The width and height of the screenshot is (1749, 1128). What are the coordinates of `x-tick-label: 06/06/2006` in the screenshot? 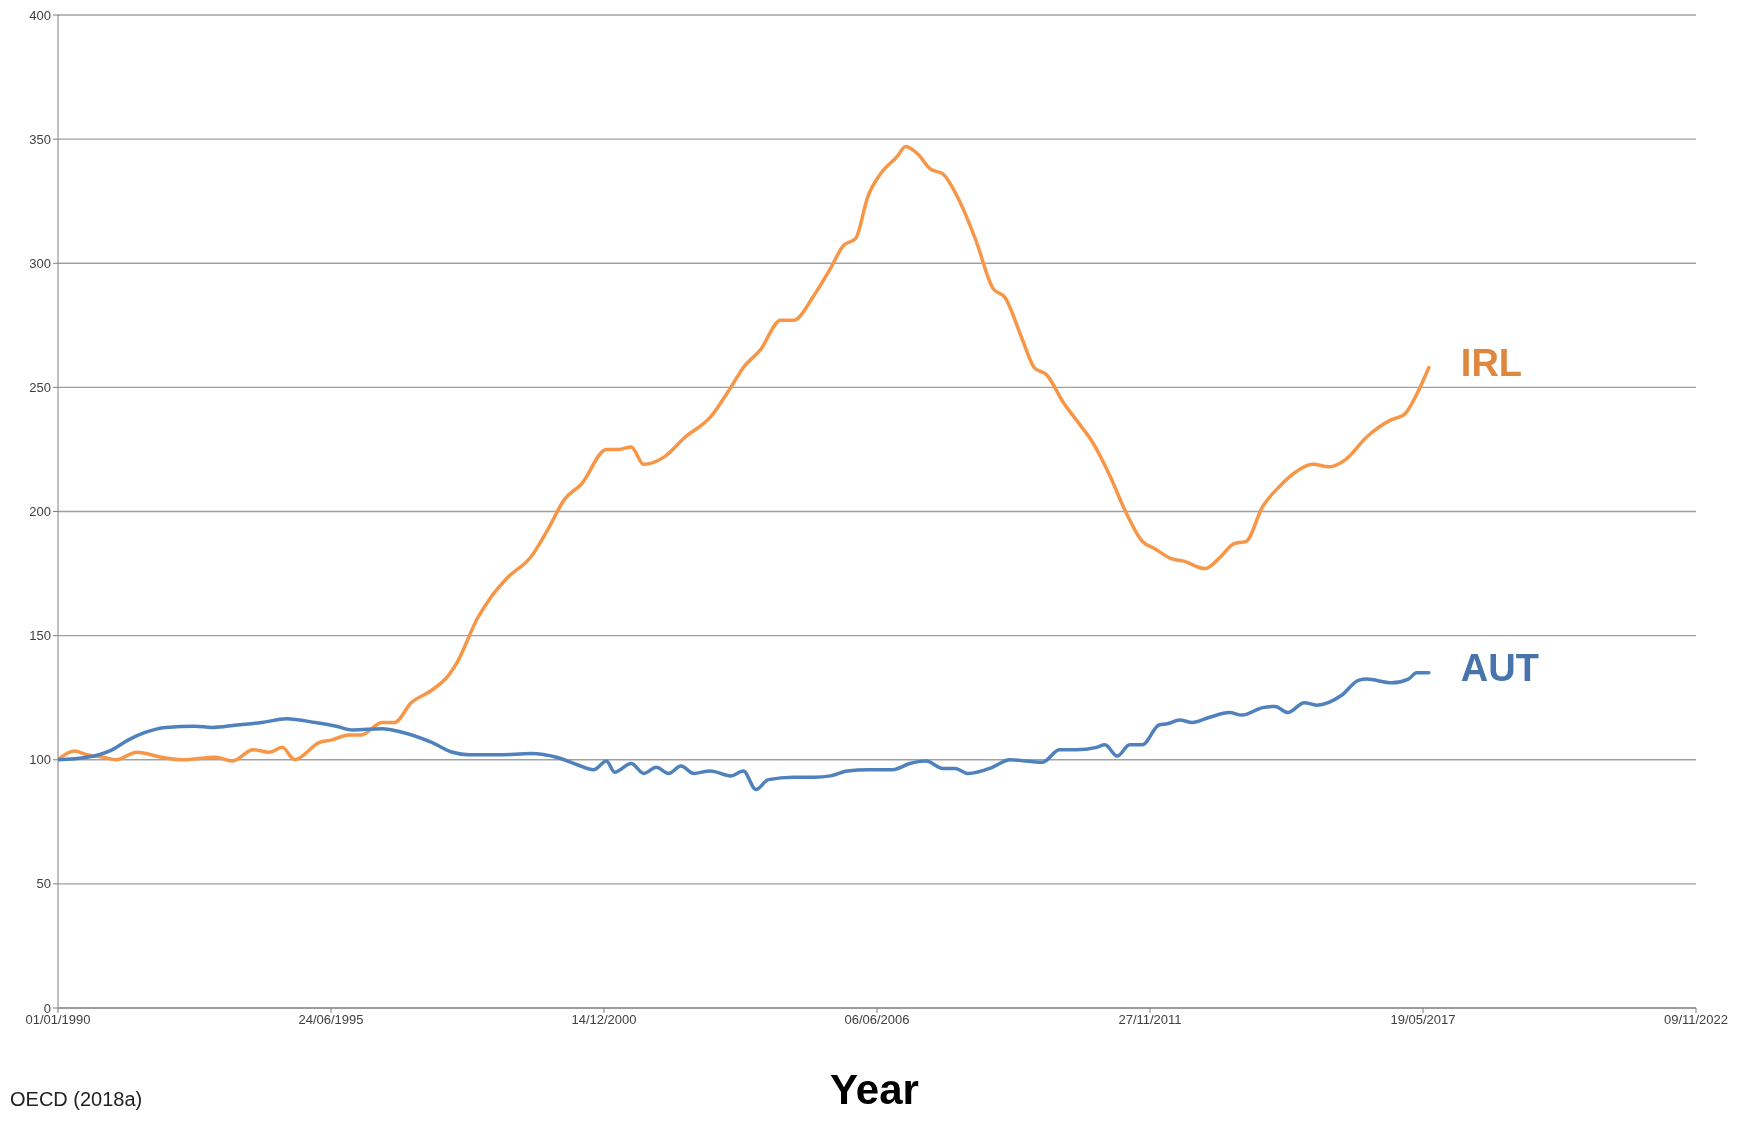 It's located at (877, 1020).